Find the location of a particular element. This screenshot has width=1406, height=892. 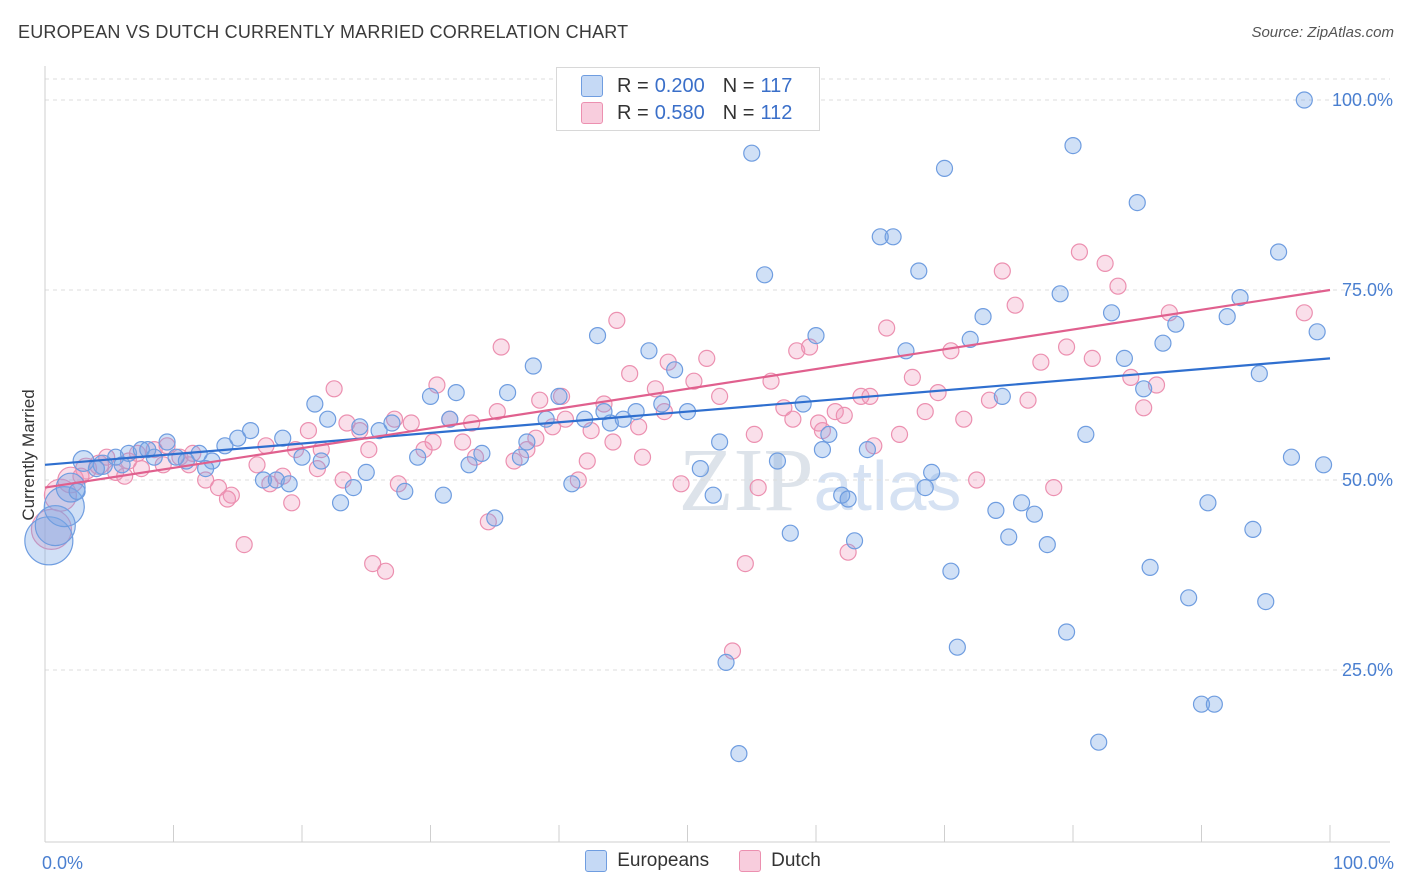

legend-row-europeans: R = 0.200 N = 117 is located at coordinates (686, 86).